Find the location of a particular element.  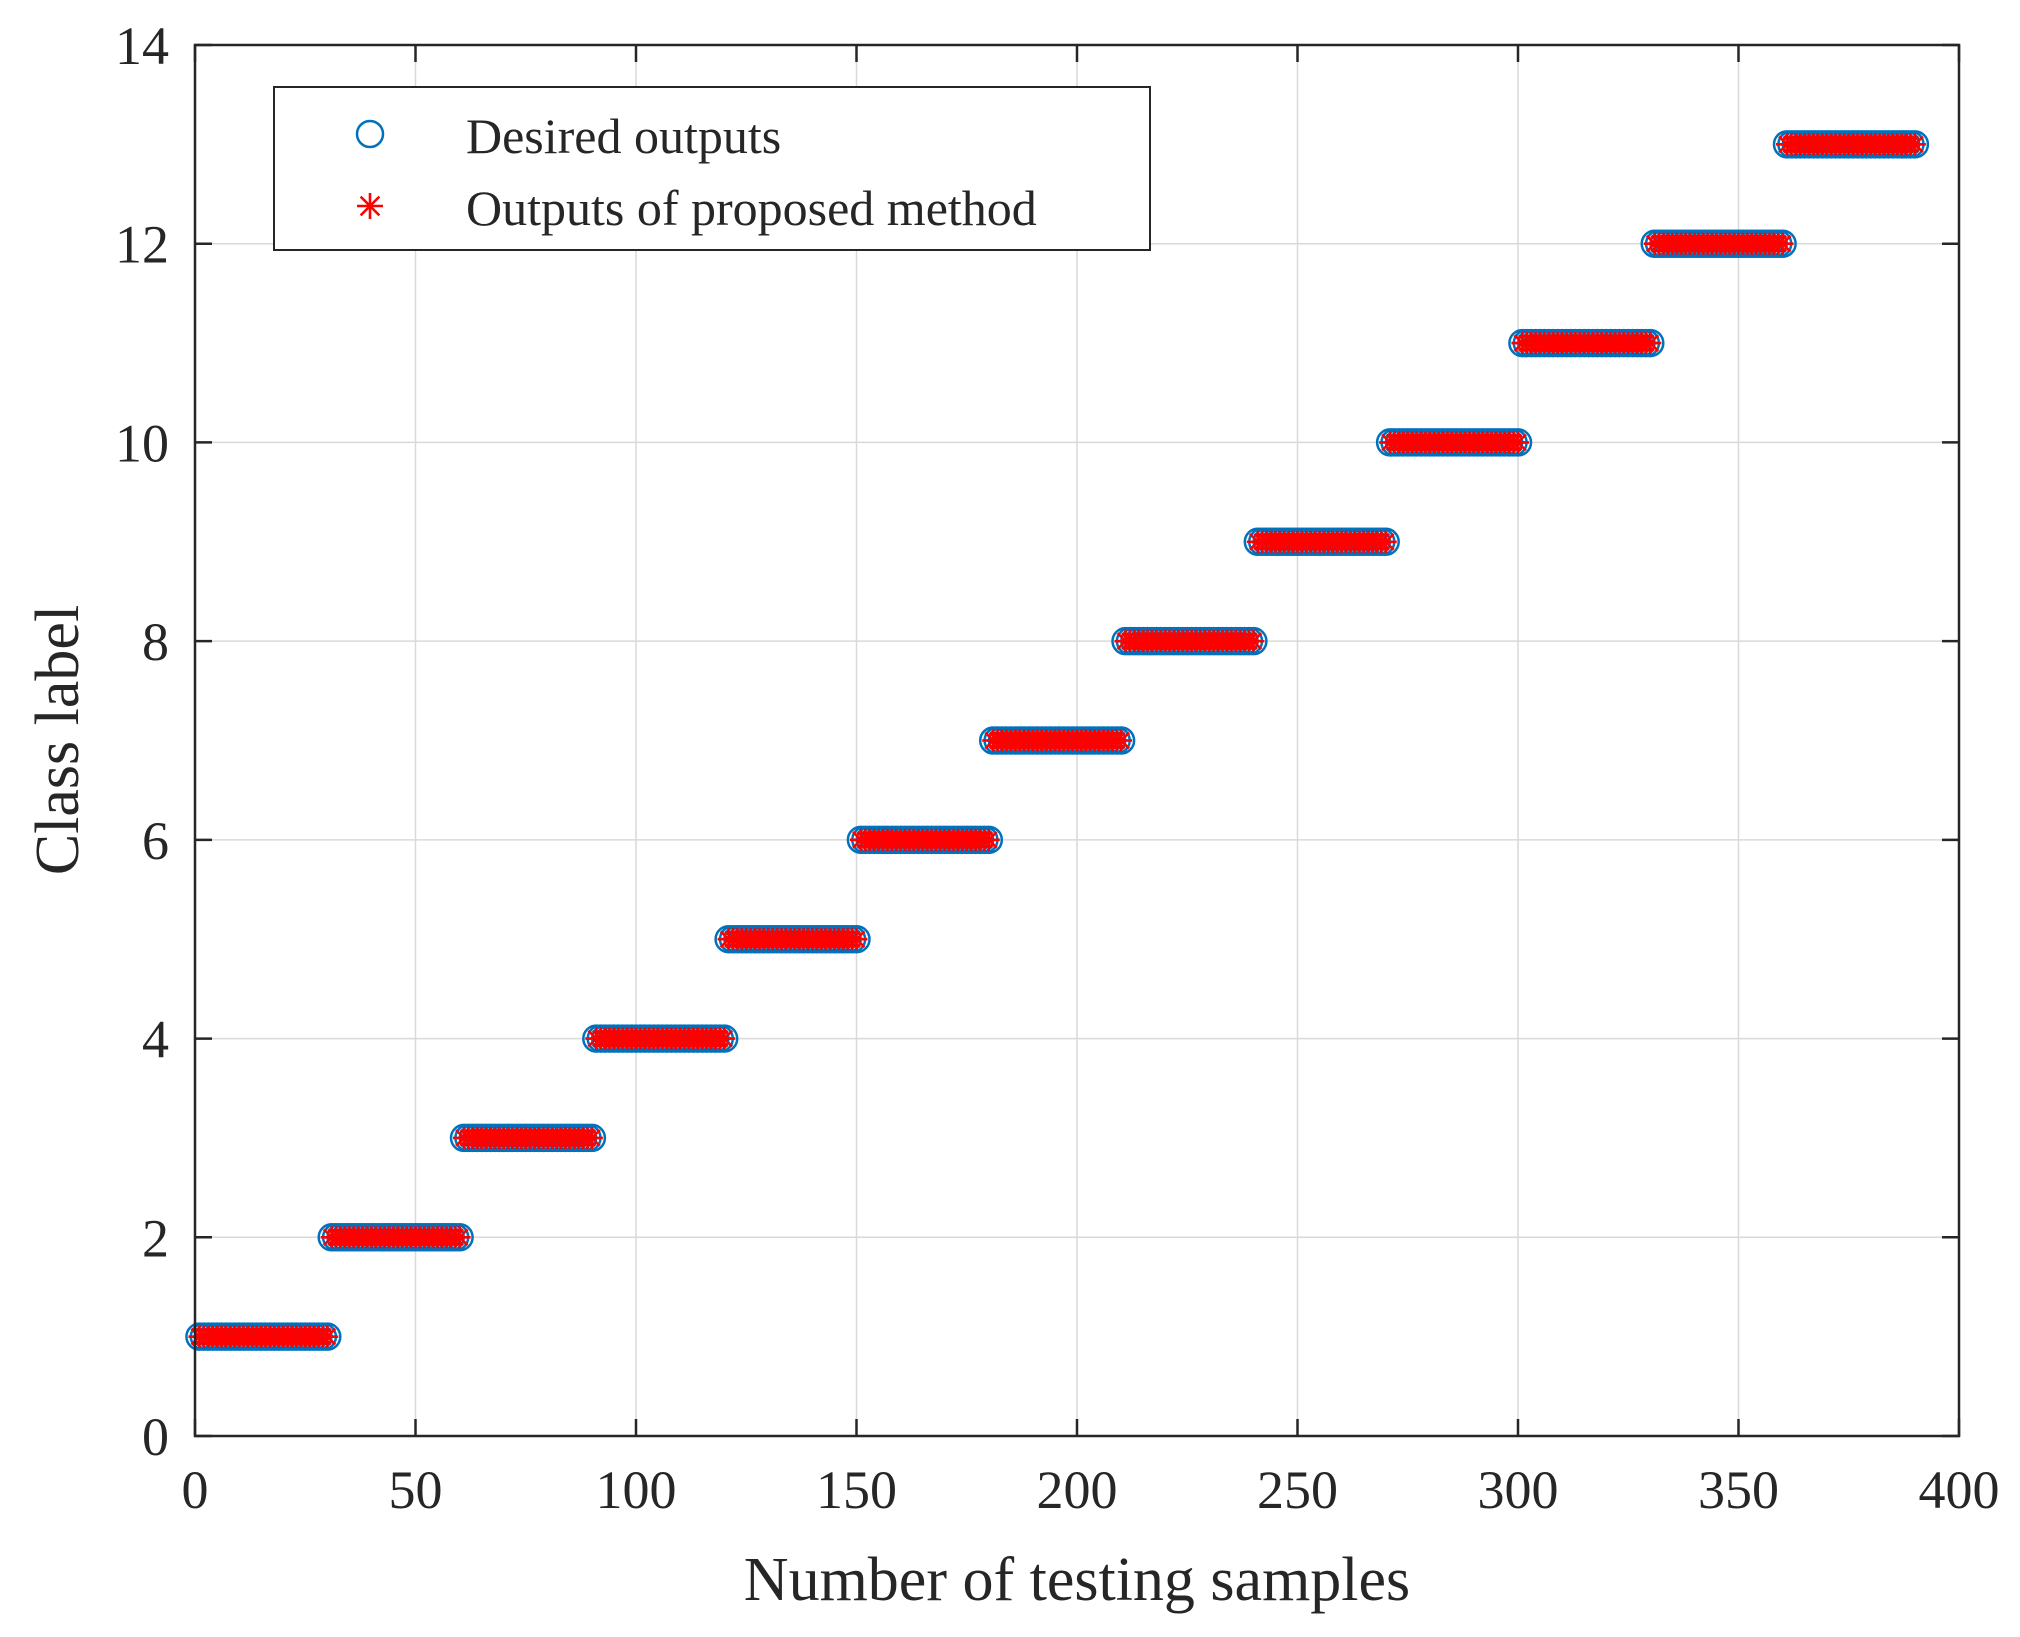

legend-label-desired-outputs: Desired outputs is located at coordinates (623, 136).